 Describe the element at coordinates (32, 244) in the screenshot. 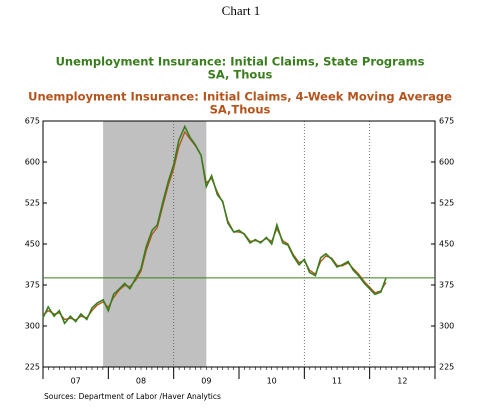

I see `y-tick-label: 450` at that location.